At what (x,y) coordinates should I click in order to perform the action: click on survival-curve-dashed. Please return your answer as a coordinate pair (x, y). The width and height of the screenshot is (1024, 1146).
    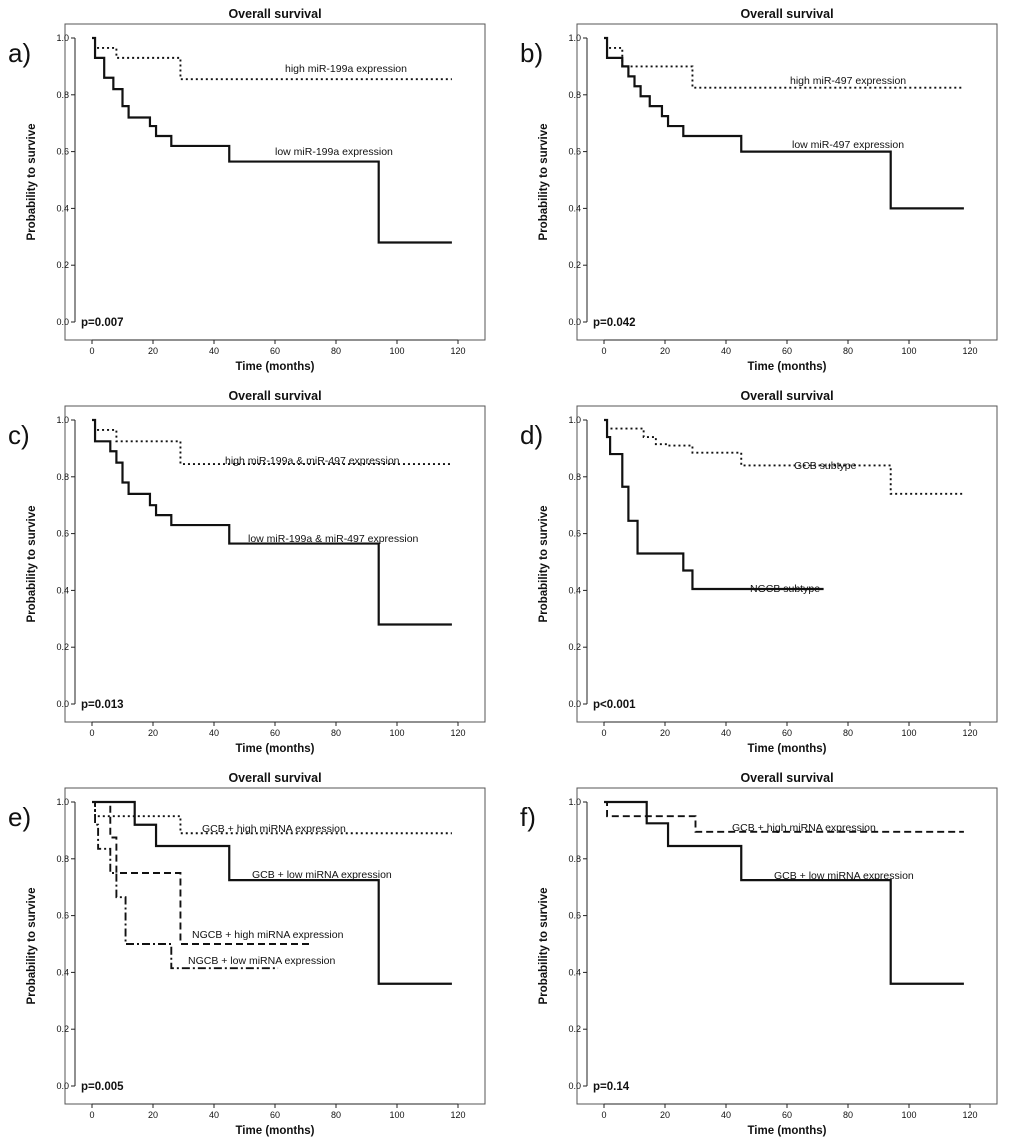
    Looking at the image, I should click on (202, 873).